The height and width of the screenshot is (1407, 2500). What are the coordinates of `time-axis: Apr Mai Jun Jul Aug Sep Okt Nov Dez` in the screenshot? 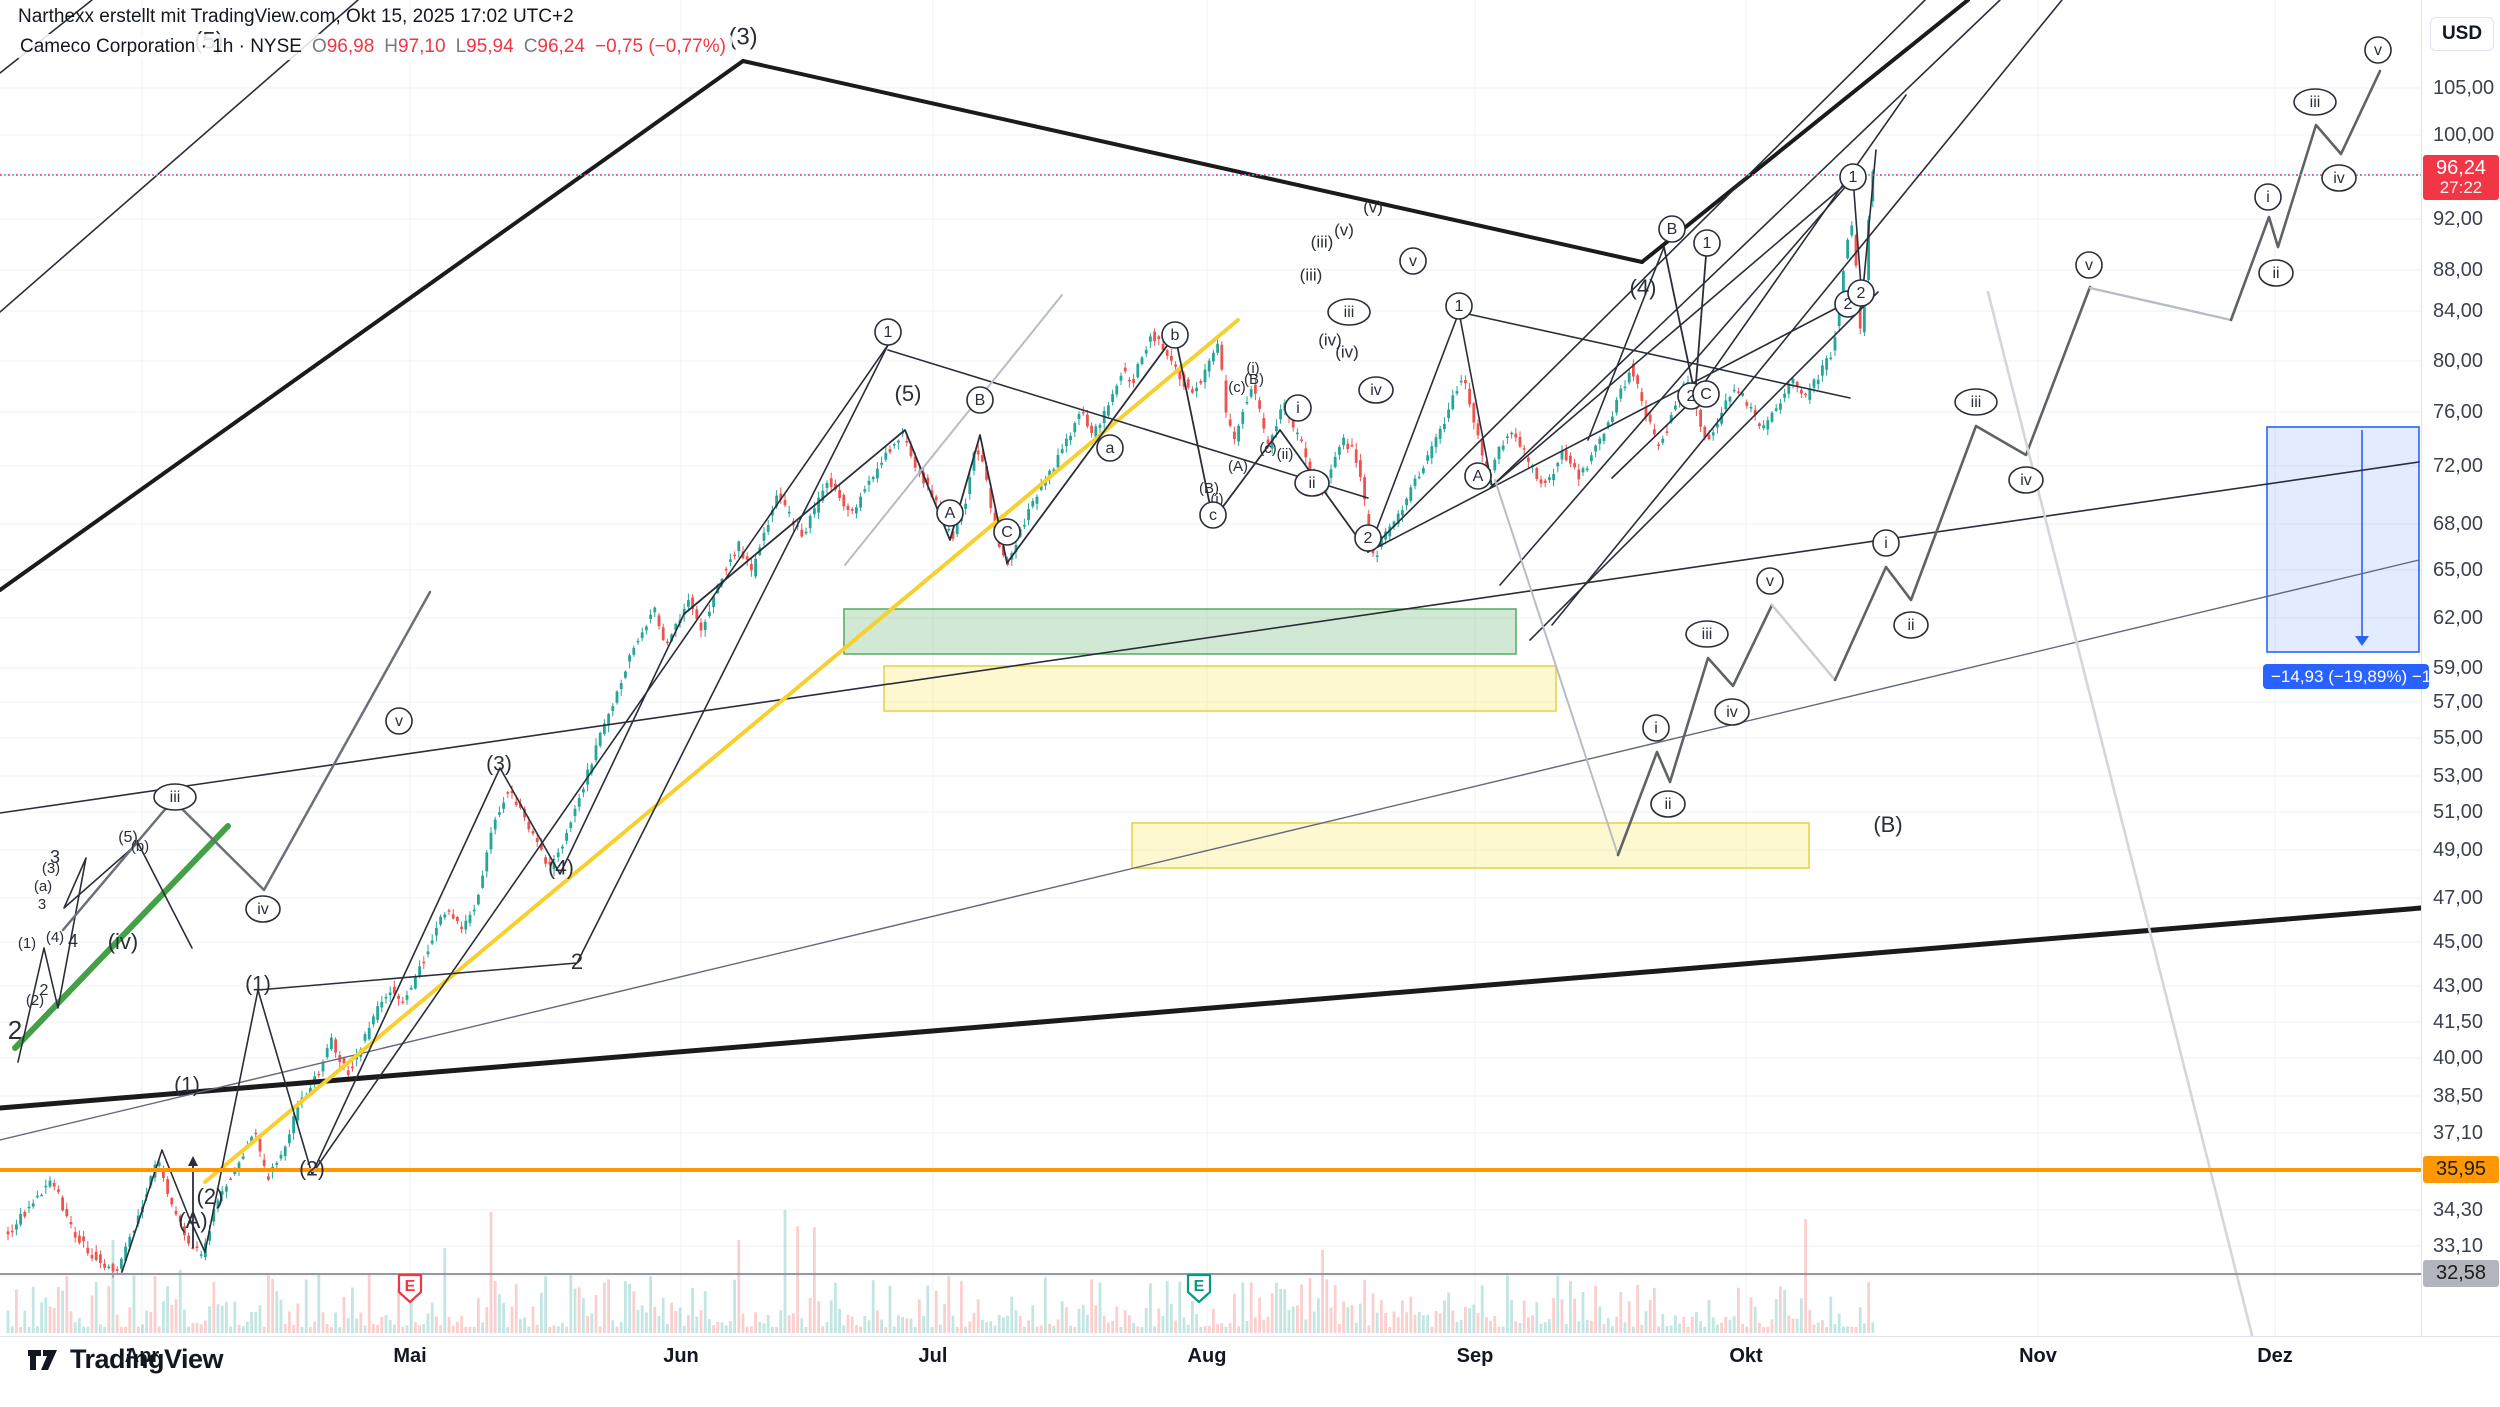 It's located at (1250, 1371).